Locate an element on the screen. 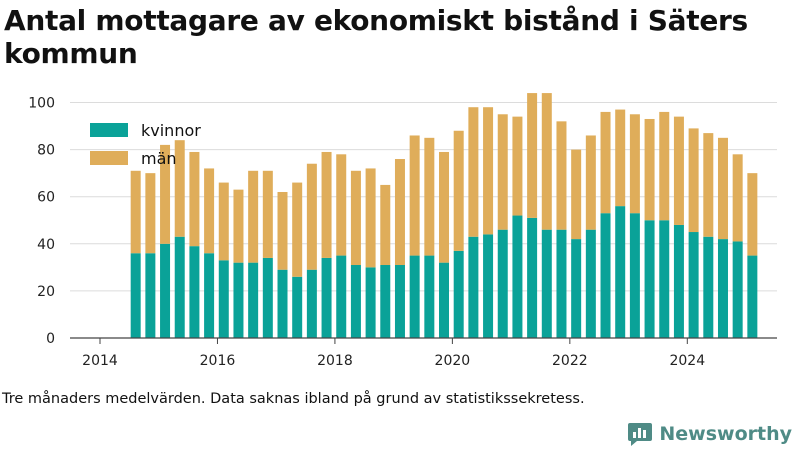 This screenshot has height=450, width=800. x-tick-label: 2024 is located at coordinates (687, 361).